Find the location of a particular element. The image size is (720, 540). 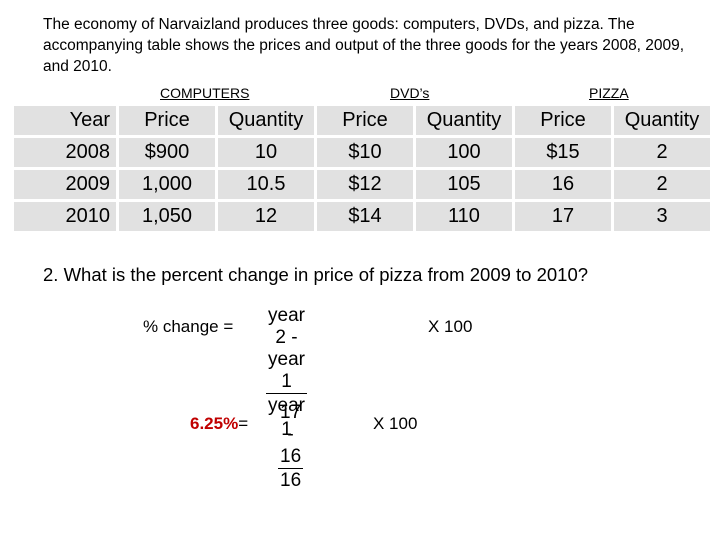

table-cell: $12 is located at coordinates (366, 186).